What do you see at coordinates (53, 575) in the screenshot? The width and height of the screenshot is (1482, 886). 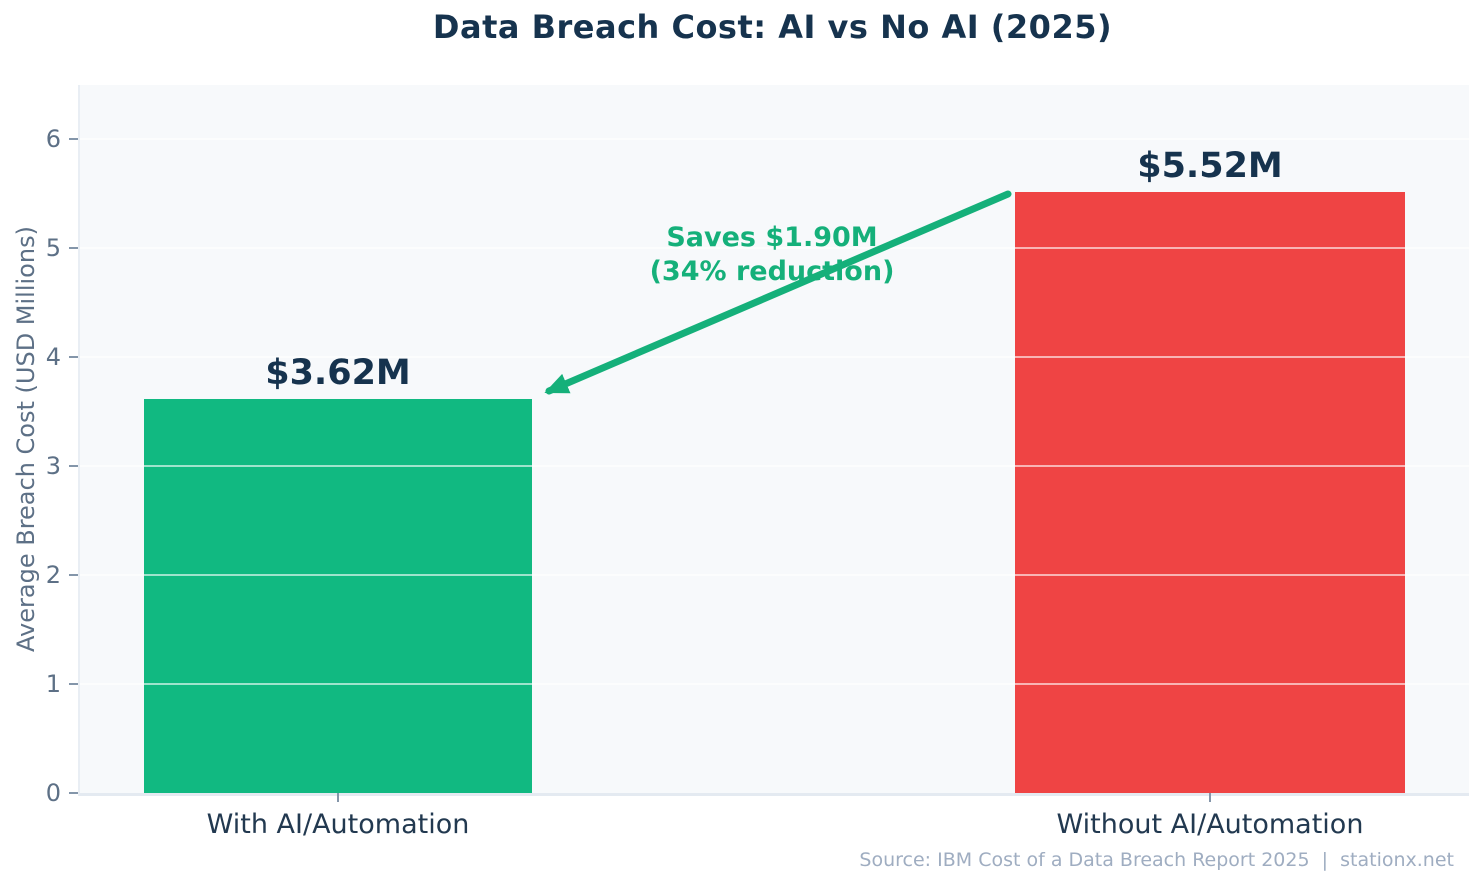 I see `y-tick-label: 2` at bounding box center [53, 575].